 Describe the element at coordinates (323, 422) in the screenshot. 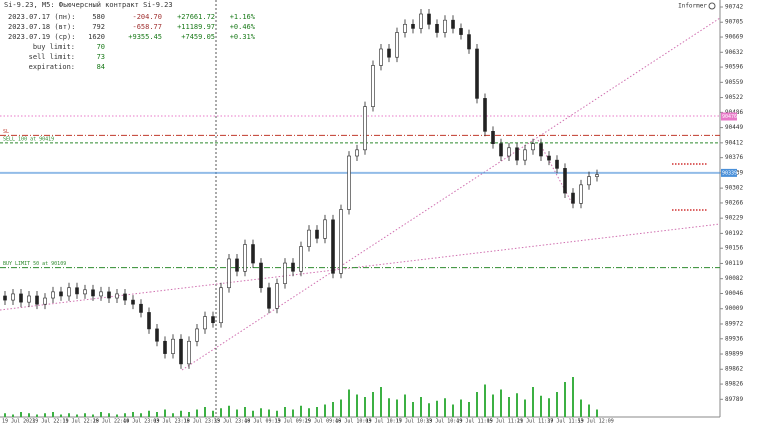

I see `x-tick-label: 19 Jul 09:46` at that location.